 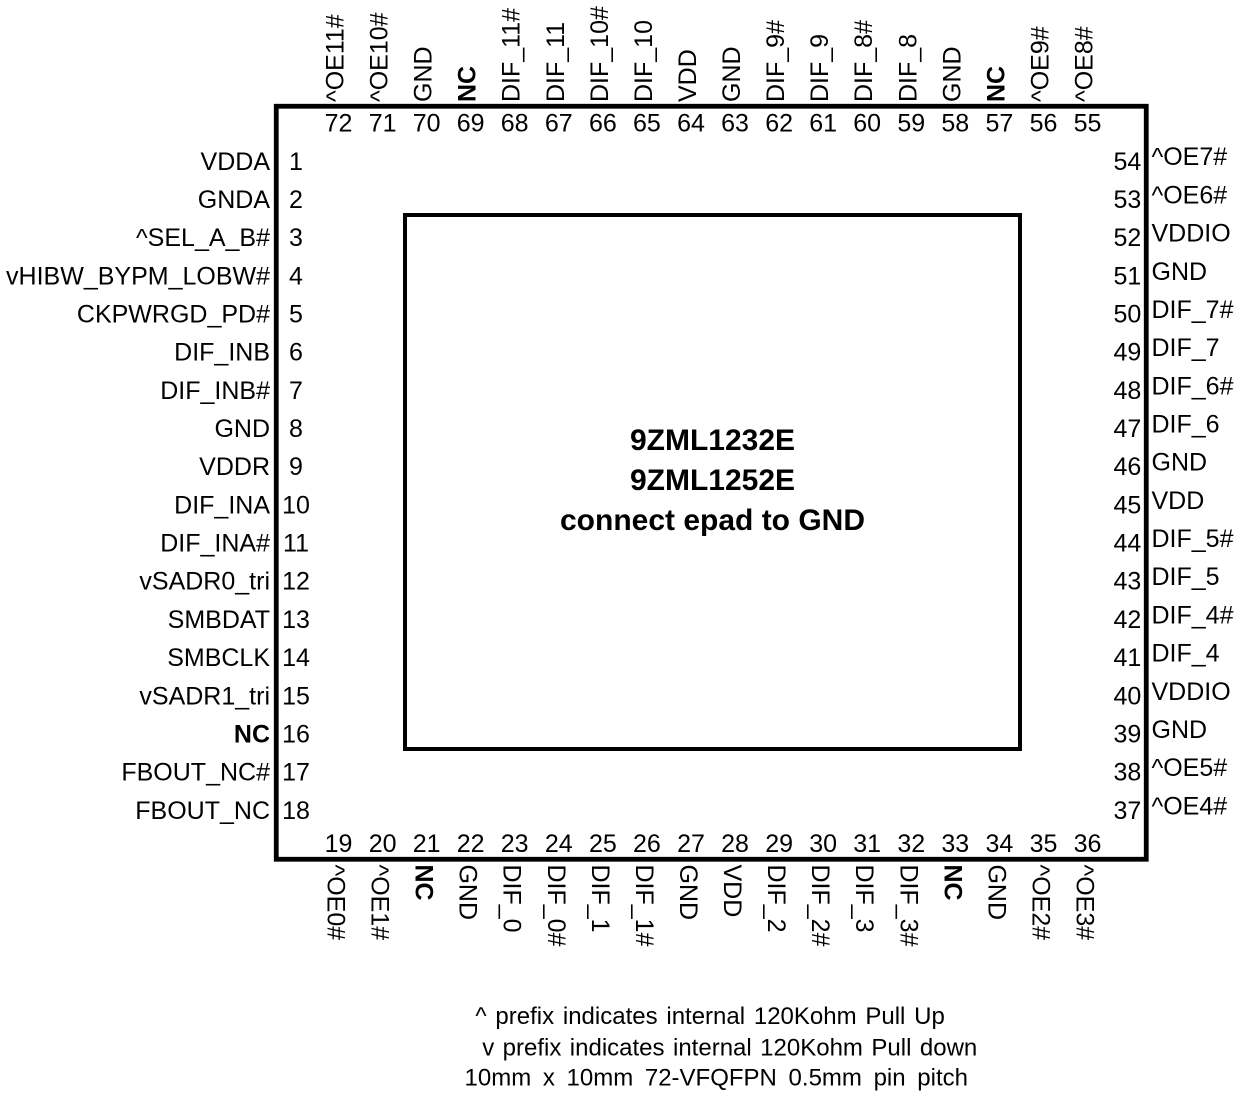 What do you see at coordinates (222, 353) in the screenshot?
I see `svg-text: DIF_INB` at bounding box center [222, 353].